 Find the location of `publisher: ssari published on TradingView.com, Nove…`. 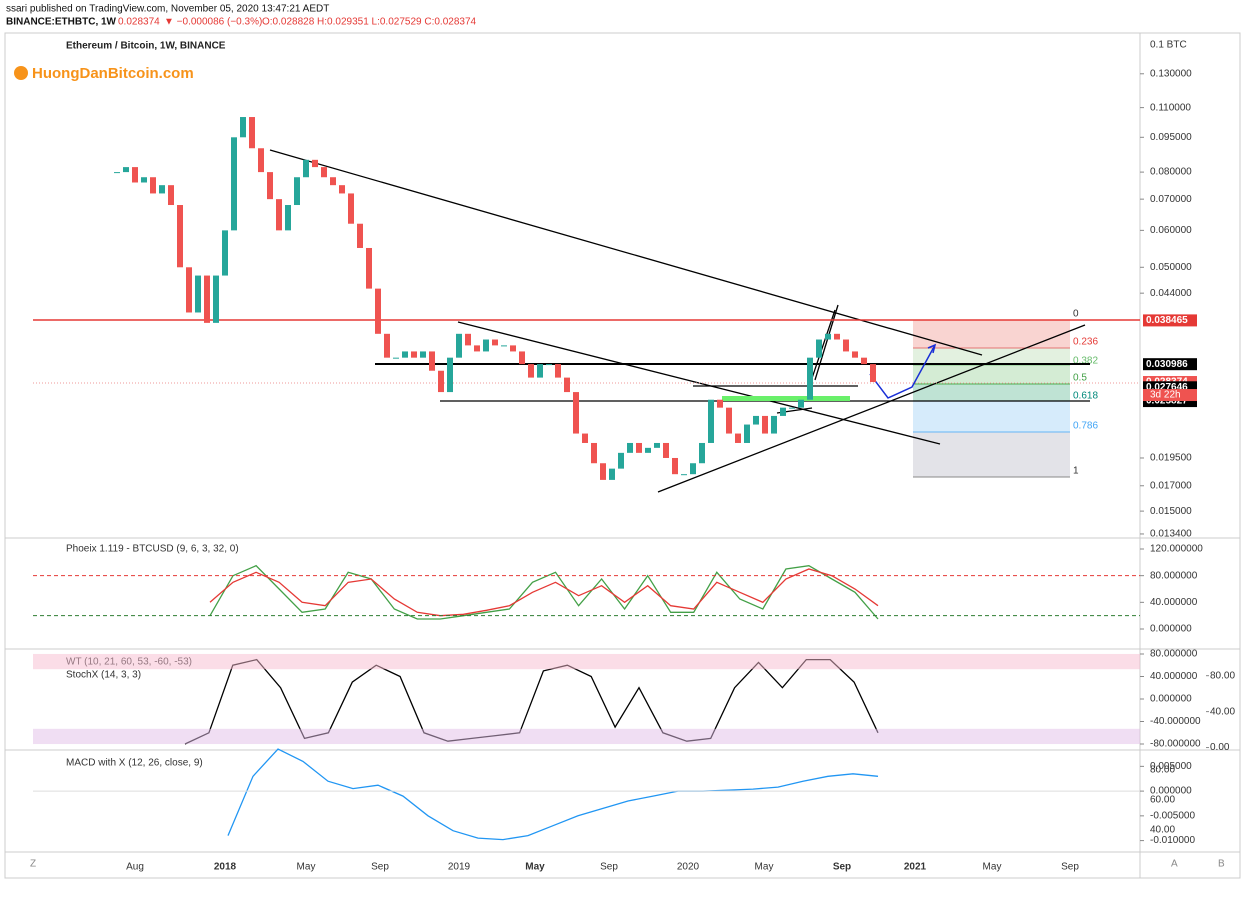

publisher: ssari published on TradingView.com, Nove… is located at coordinates (167, 9).